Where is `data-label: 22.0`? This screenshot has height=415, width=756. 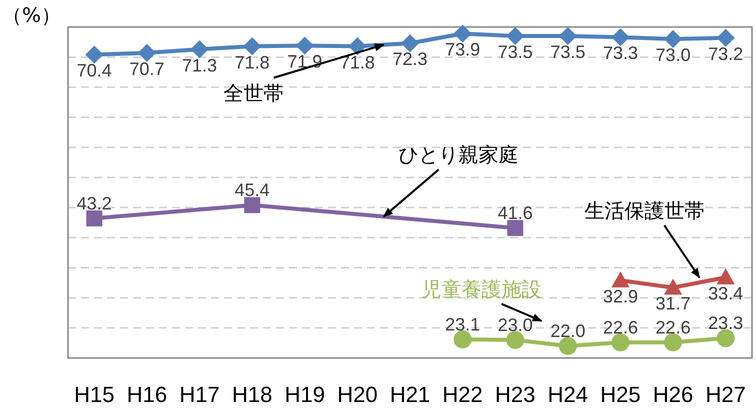 data-label: 22.0 is located at coordinates (568, 330).